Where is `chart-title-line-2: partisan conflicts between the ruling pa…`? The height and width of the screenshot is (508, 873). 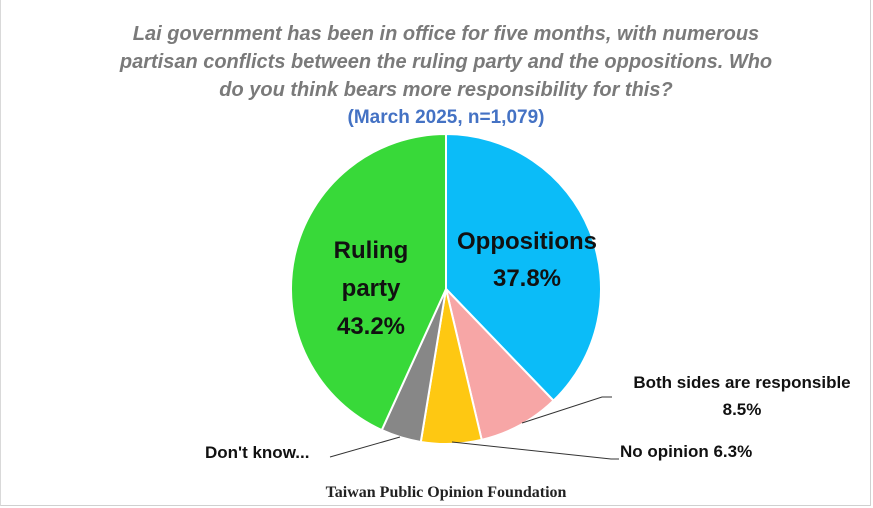
chart-title-line-2: partisan conflicts between the ruling pa… is located at coordinates (445, 62).